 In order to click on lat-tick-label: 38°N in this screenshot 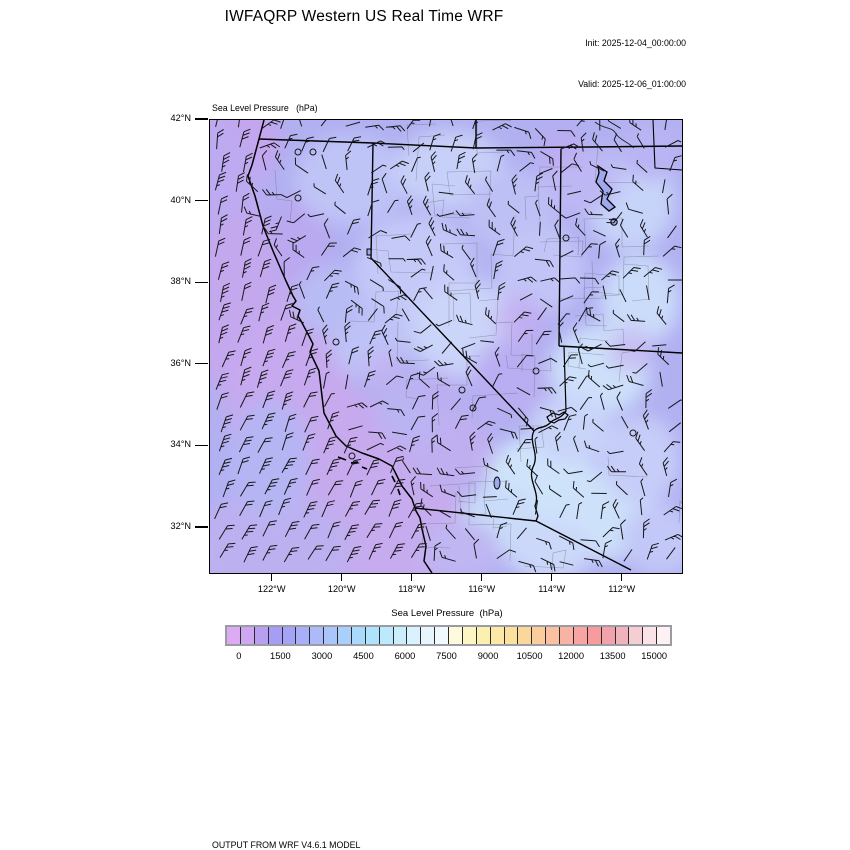, I will do `click(180, 281)`.